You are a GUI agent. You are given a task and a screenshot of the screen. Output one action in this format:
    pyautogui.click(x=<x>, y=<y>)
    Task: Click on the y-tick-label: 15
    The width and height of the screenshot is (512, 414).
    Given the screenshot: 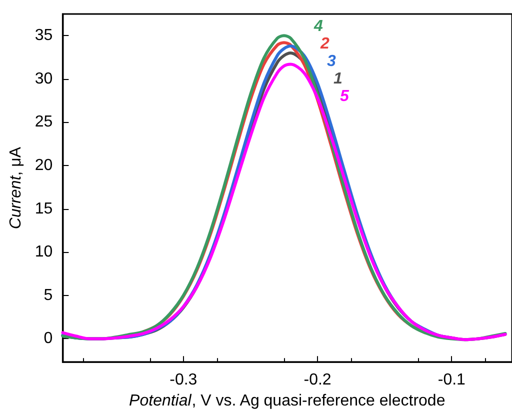 What is the action you would take?
    pyautogui.click(x=43, y=209)
    